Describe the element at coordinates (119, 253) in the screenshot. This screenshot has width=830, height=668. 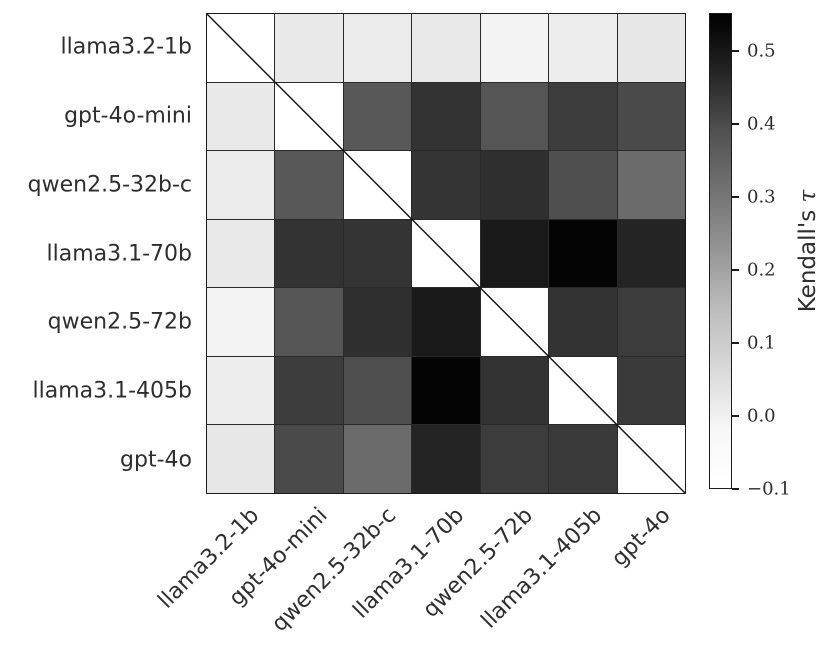
I see `y-tick-label: llama3.1-70b` at that location.